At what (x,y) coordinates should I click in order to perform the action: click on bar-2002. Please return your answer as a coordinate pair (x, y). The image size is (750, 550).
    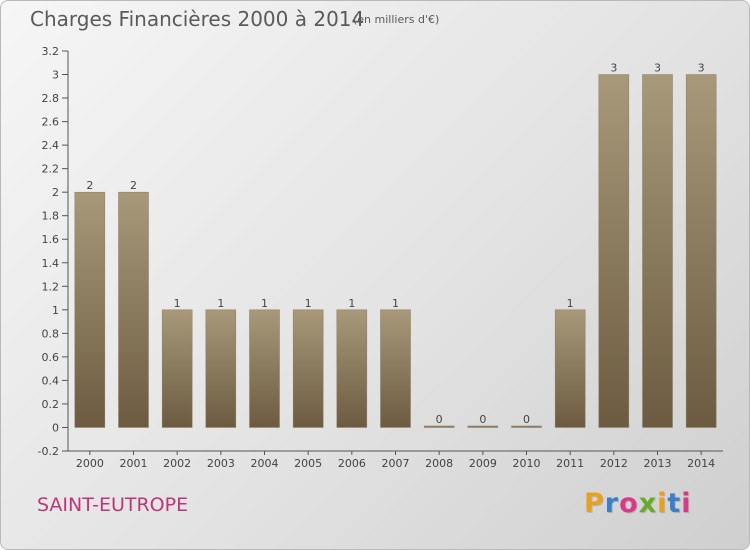
    Looking at the image, I should click on (177, 368).